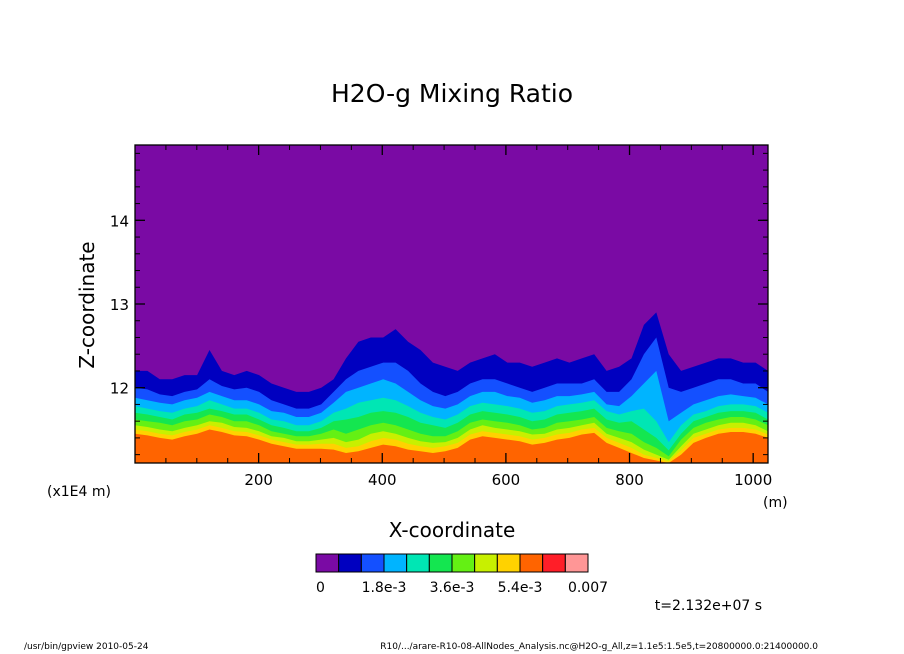 The image size is (904, 654). What do you see at coordinates (775, 503) in the screenshot?
I see `x-axis-unit: (m)` at bounding box center [775, 503].